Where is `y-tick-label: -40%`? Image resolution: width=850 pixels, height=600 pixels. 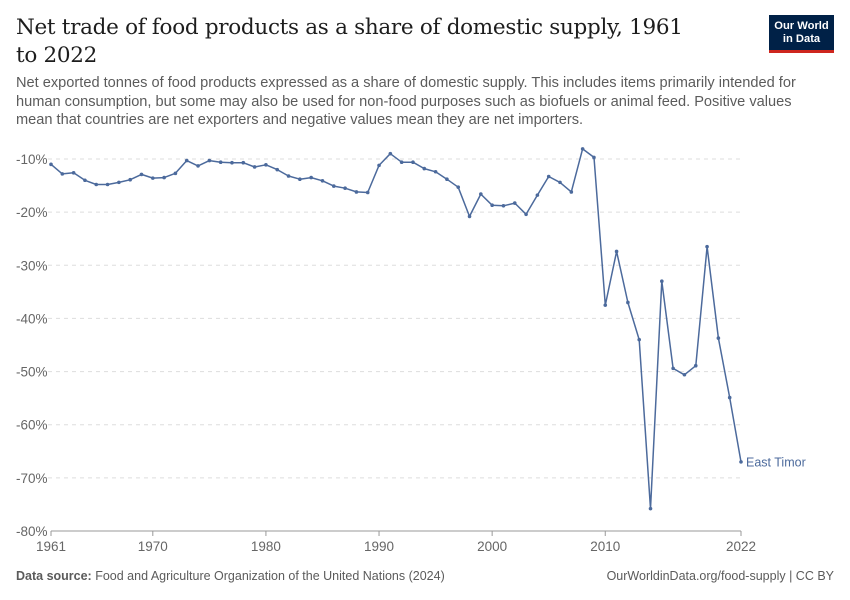 y-tick-label: -40% is located at coordinates (32, 318).